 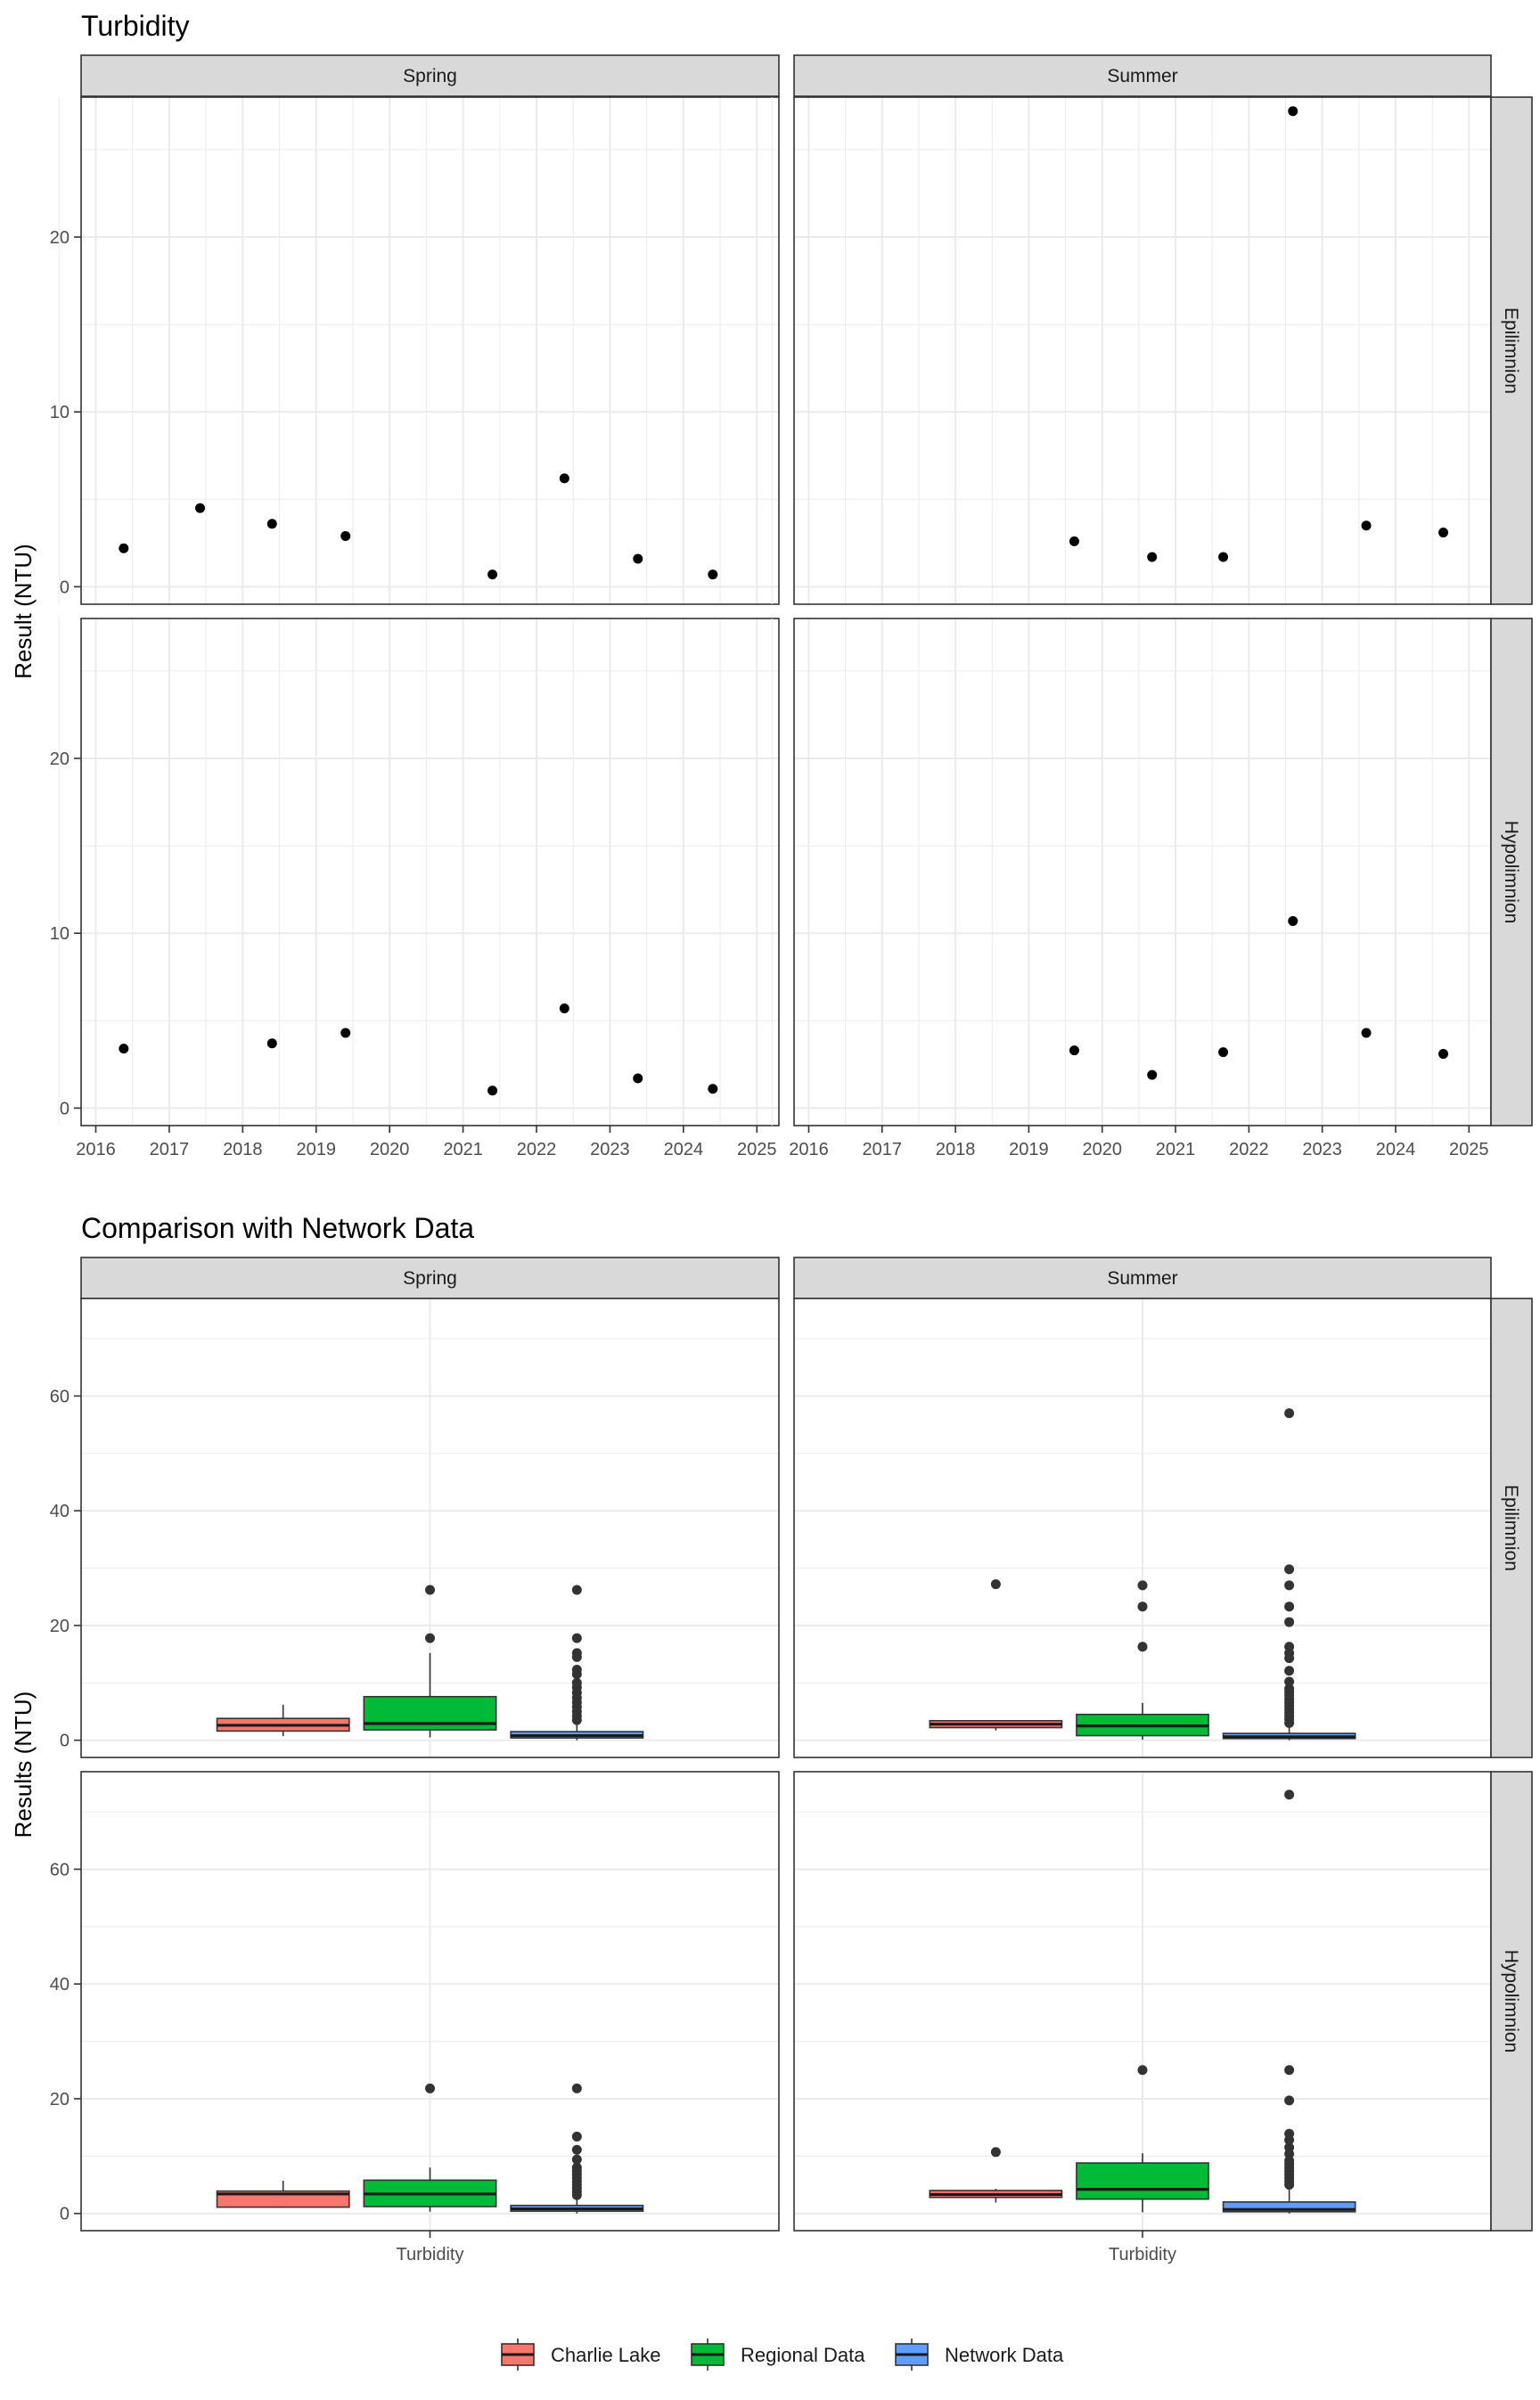 I want to click on panel-border, so click(x=430, y=1528).